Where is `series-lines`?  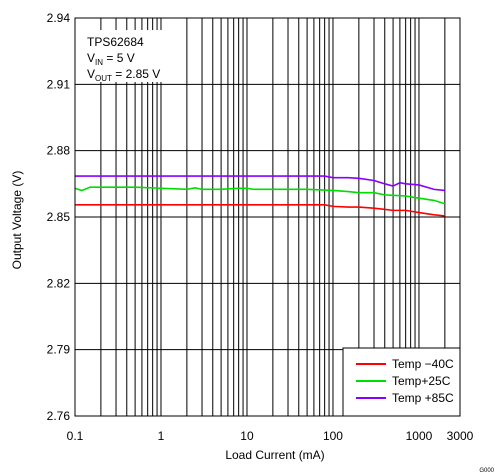 series-lines is located at coordinates (260, 196).